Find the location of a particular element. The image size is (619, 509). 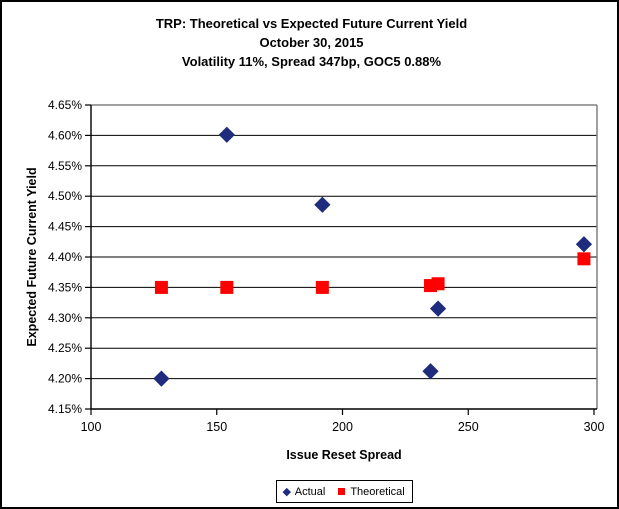

legend-item-theoretical: Theoretical is located at coordinates (371, 491).